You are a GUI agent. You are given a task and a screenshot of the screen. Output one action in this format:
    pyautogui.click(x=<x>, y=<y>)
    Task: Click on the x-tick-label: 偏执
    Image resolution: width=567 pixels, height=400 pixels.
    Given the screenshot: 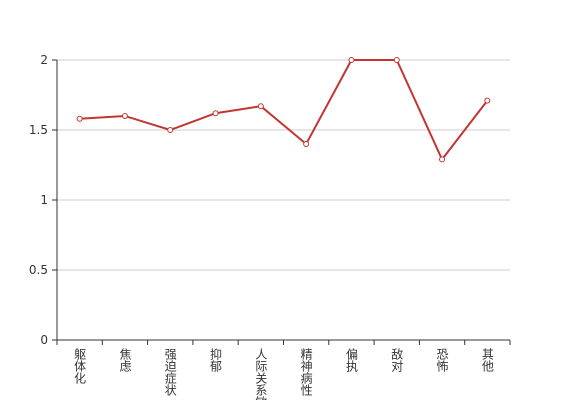 What is the action you would take?
    pyautogui.click(x=351, y=360)
    